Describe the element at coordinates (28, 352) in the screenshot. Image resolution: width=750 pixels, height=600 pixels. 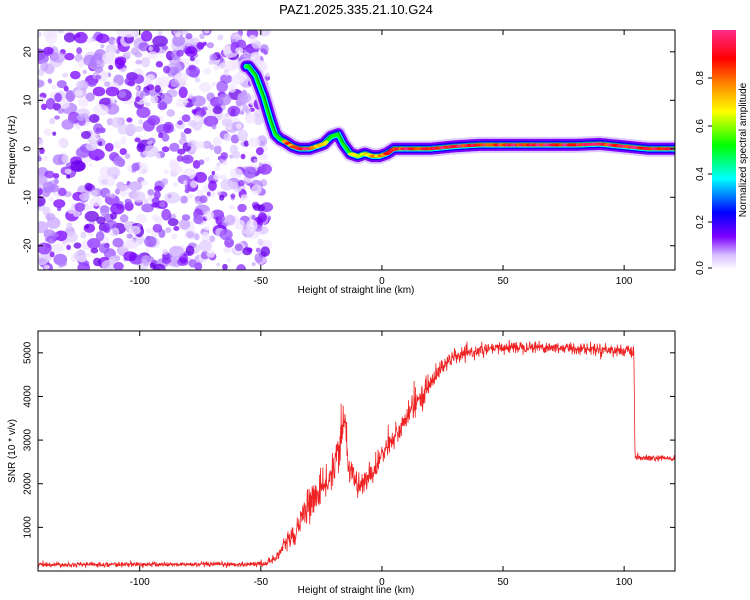
I see `y-tick-label: 5000` at that location.